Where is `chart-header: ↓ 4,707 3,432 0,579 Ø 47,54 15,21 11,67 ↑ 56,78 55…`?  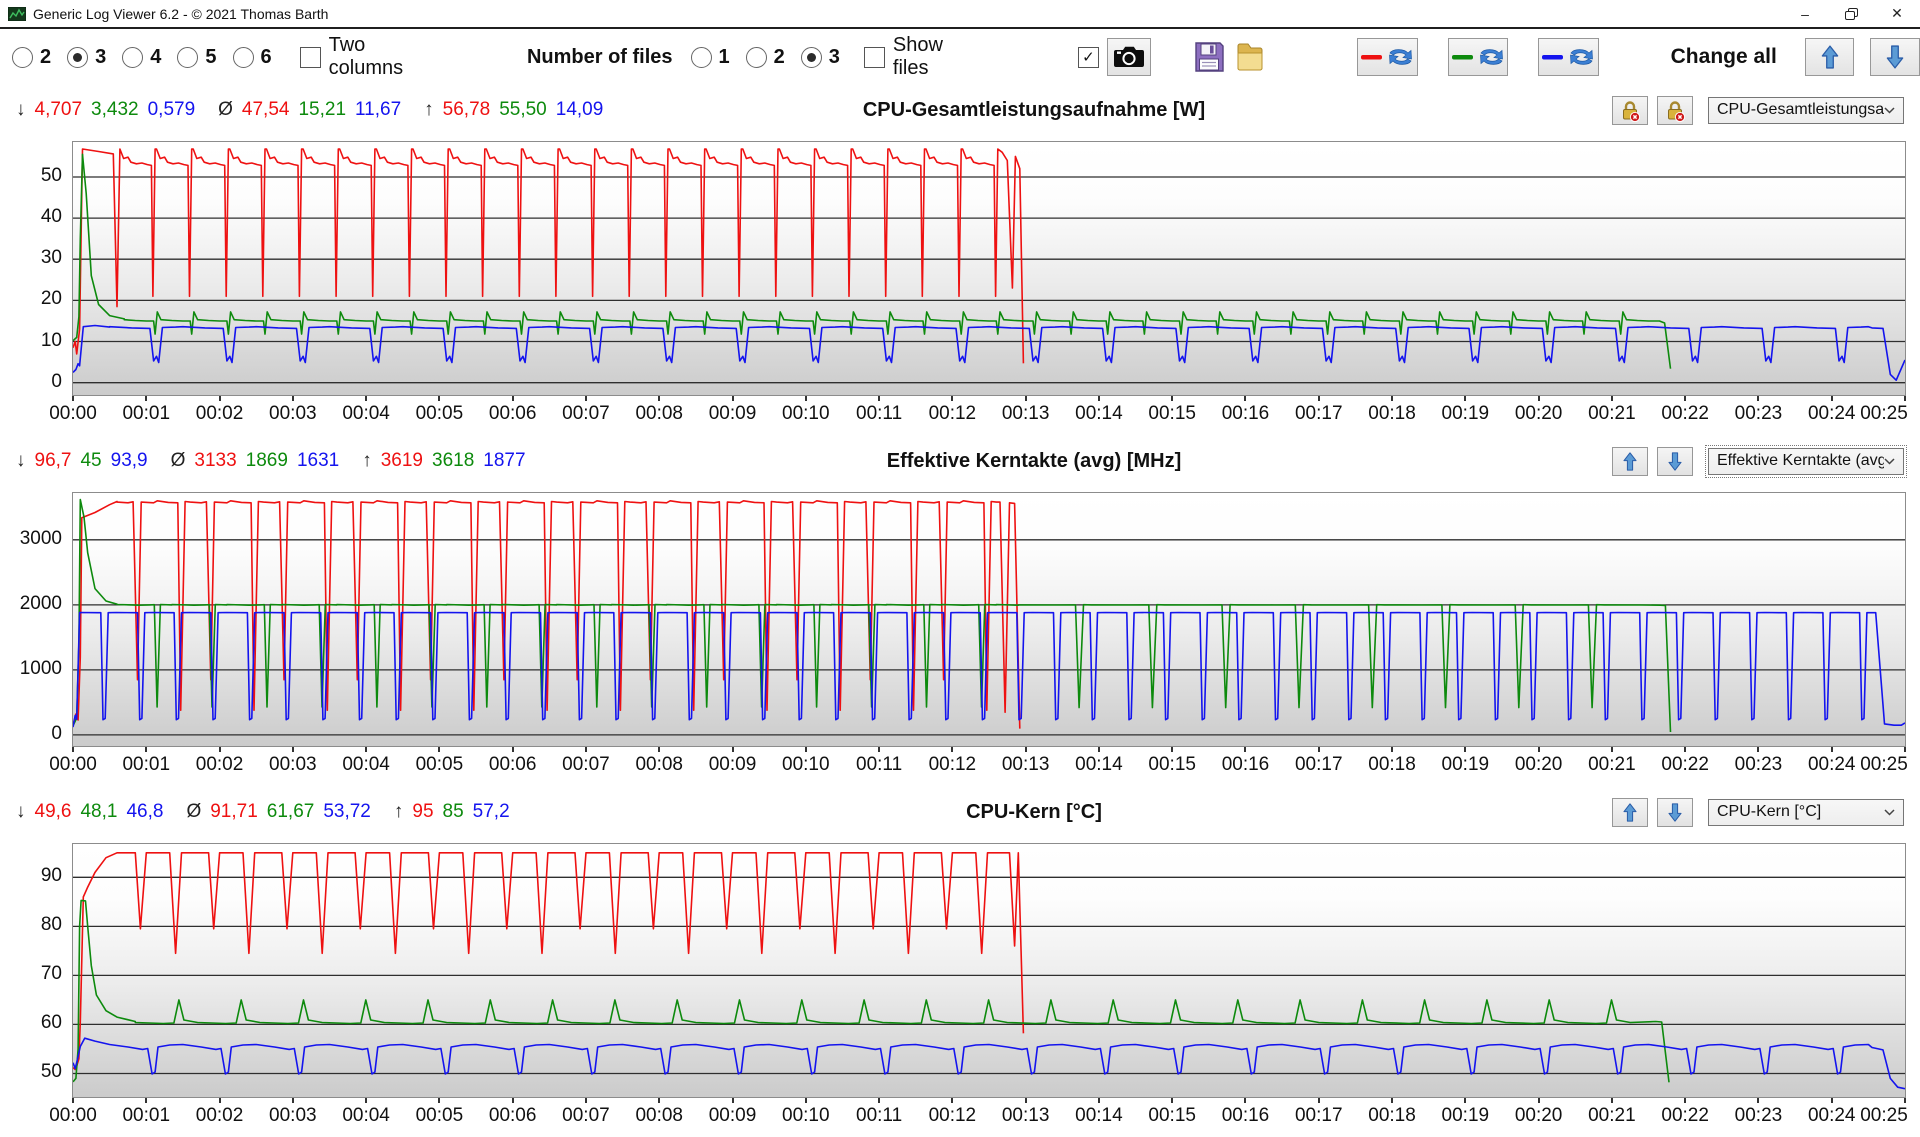
chart-header: ↓ 4,707 3,432 0,579 Ø 47,54 15,21 11,67 ↑ 56,78 55… is located at coordinates (960, 110).